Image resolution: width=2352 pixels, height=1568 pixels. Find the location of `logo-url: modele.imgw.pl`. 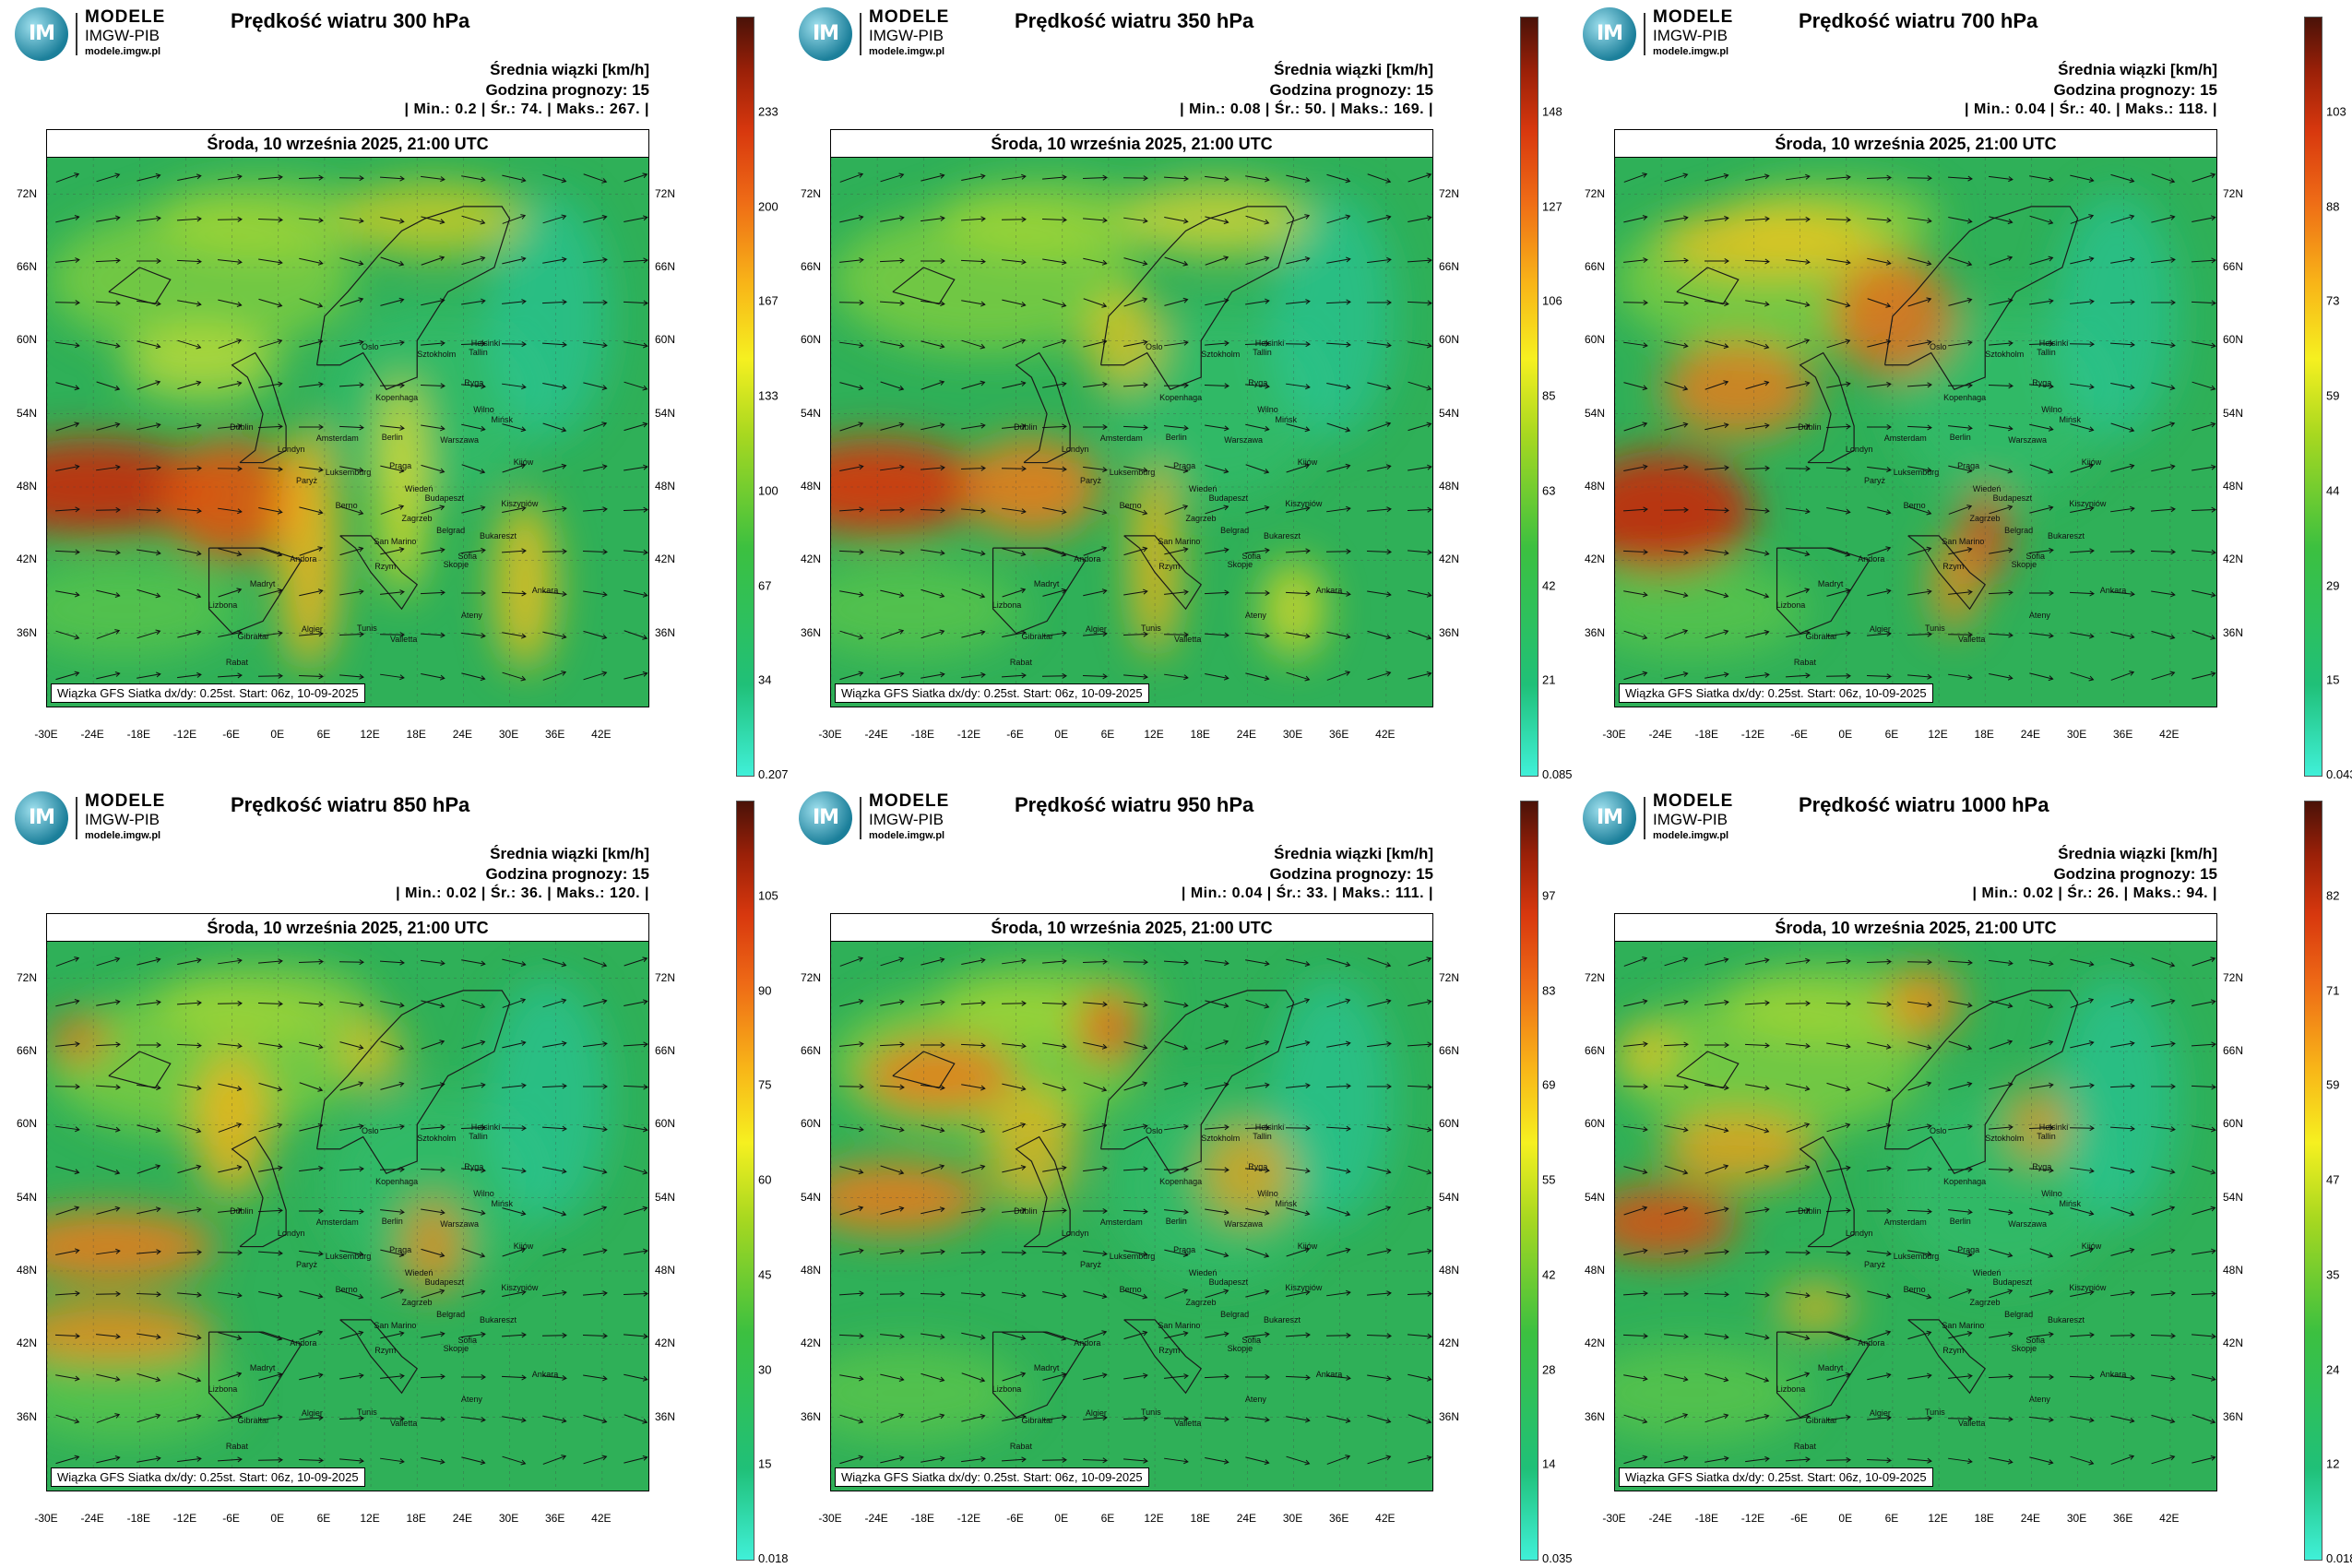

logo-url: modele.imgw.pl is located at coordinates (123, 835).